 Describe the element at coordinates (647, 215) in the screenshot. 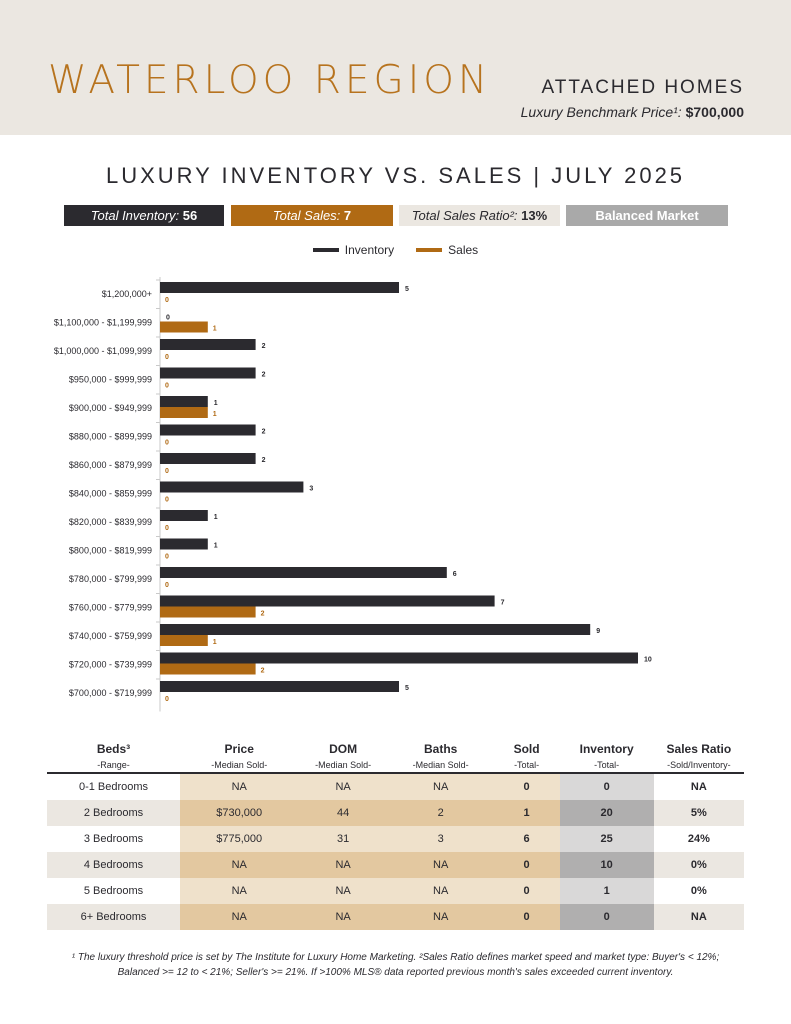

I see `market-type-box: Balanced Market` at that location.